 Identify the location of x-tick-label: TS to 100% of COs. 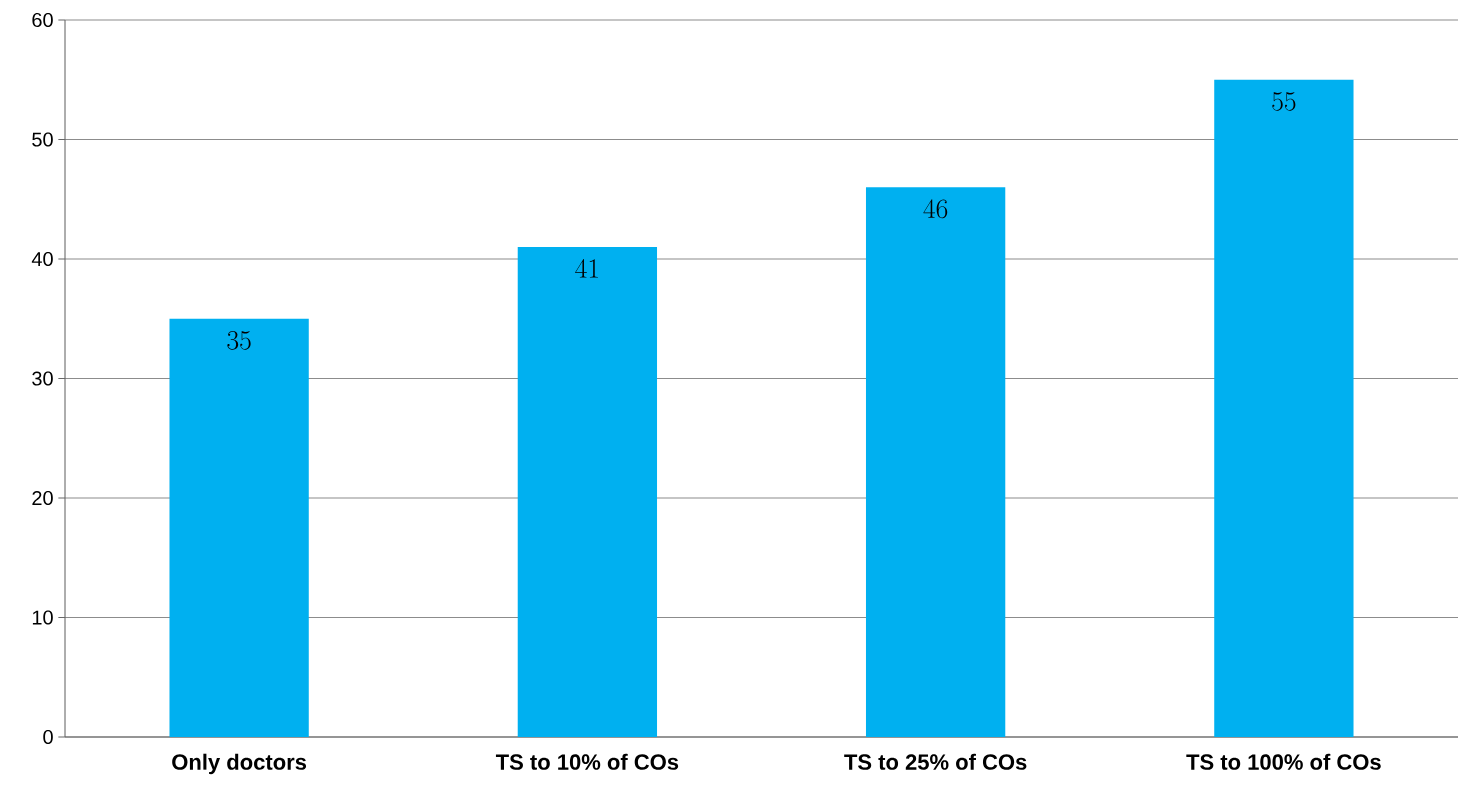
(1283, 761).